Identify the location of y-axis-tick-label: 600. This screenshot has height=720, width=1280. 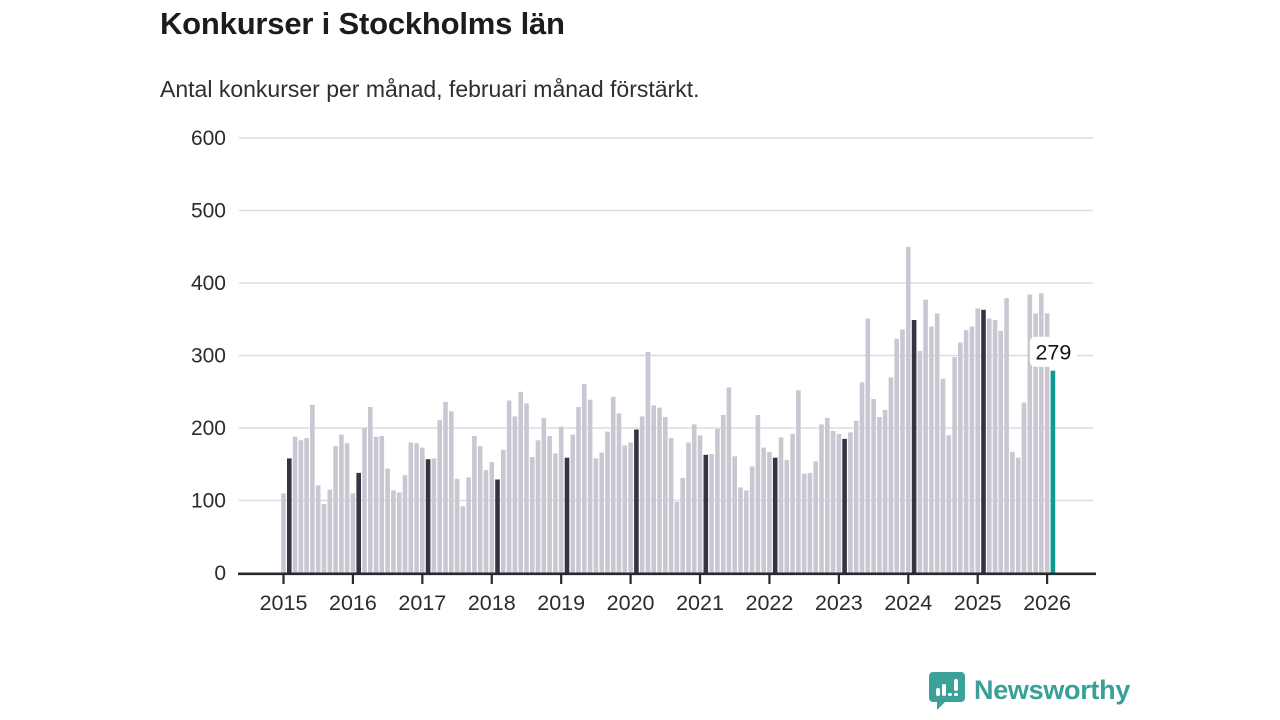
(208, 138).